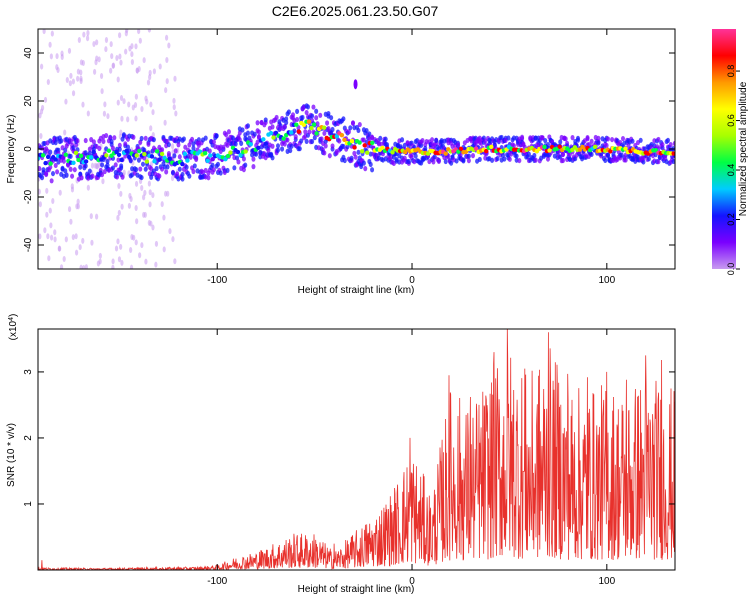  I want to click on y-tick-label: 1, so click(28, 504).